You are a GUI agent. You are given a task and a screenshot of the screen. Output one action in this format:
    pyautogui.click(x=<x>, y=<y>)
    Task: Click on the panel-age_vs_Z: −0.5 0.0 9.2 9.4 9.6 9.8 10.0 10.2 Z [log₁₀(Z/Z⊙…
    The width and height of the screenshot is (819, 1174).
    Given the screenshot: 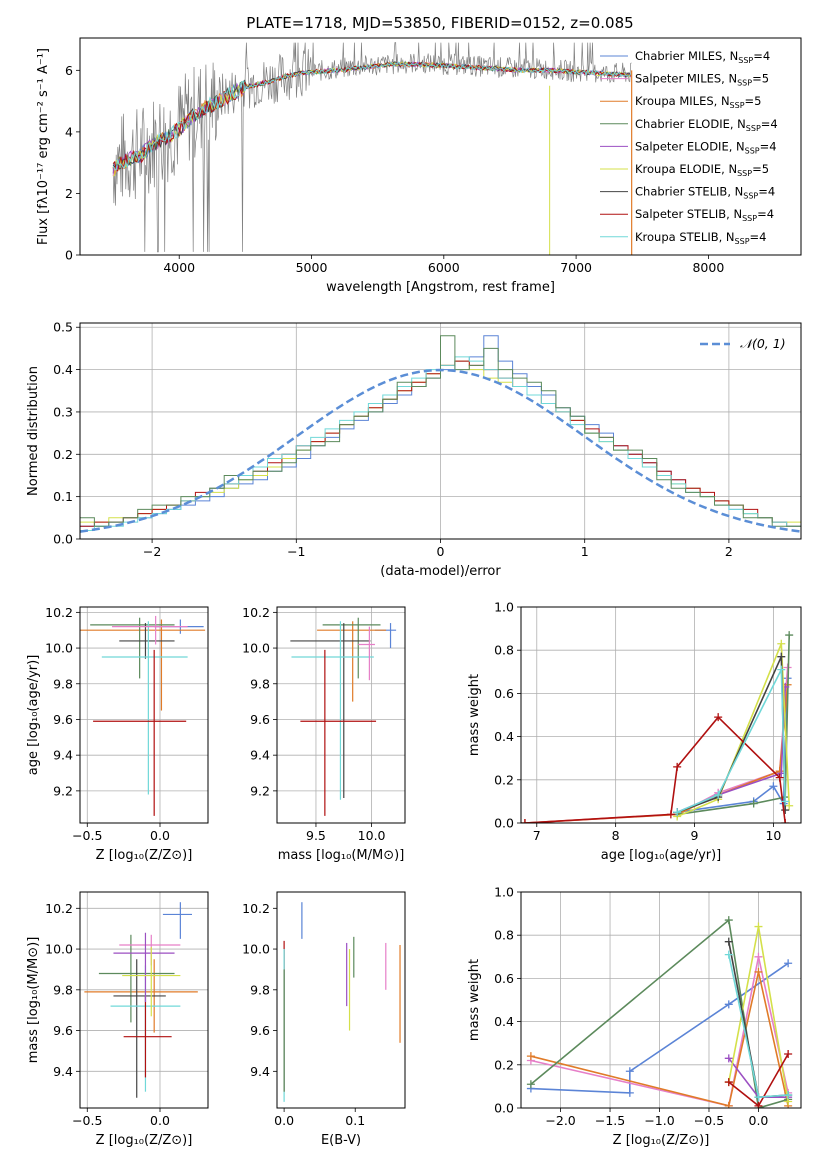 What is the action you would take?
    pyautogui.click(x=117, y=734)
    